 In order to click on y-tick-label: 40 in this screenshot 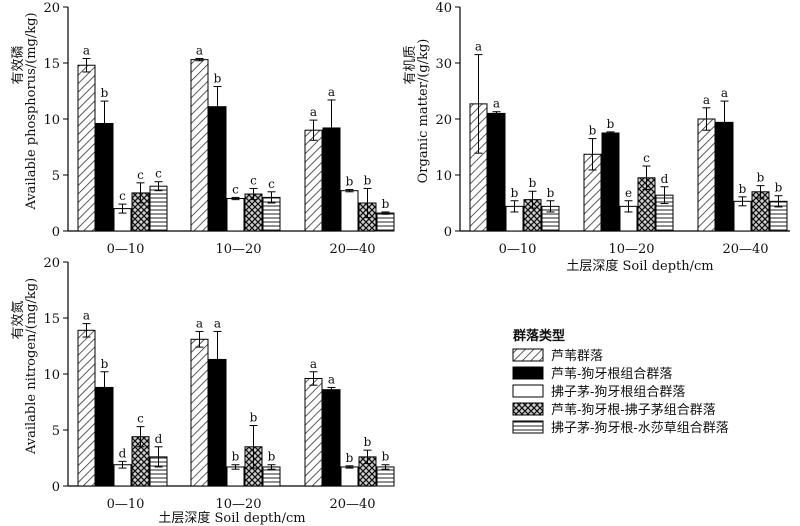, I will do `click(443, 8)`.